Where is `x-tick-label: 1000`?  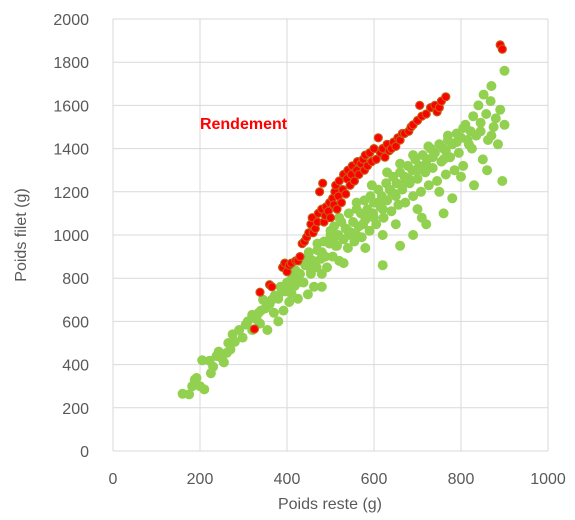 x-tick-label: 1000 is located at coordinates (548, 479).